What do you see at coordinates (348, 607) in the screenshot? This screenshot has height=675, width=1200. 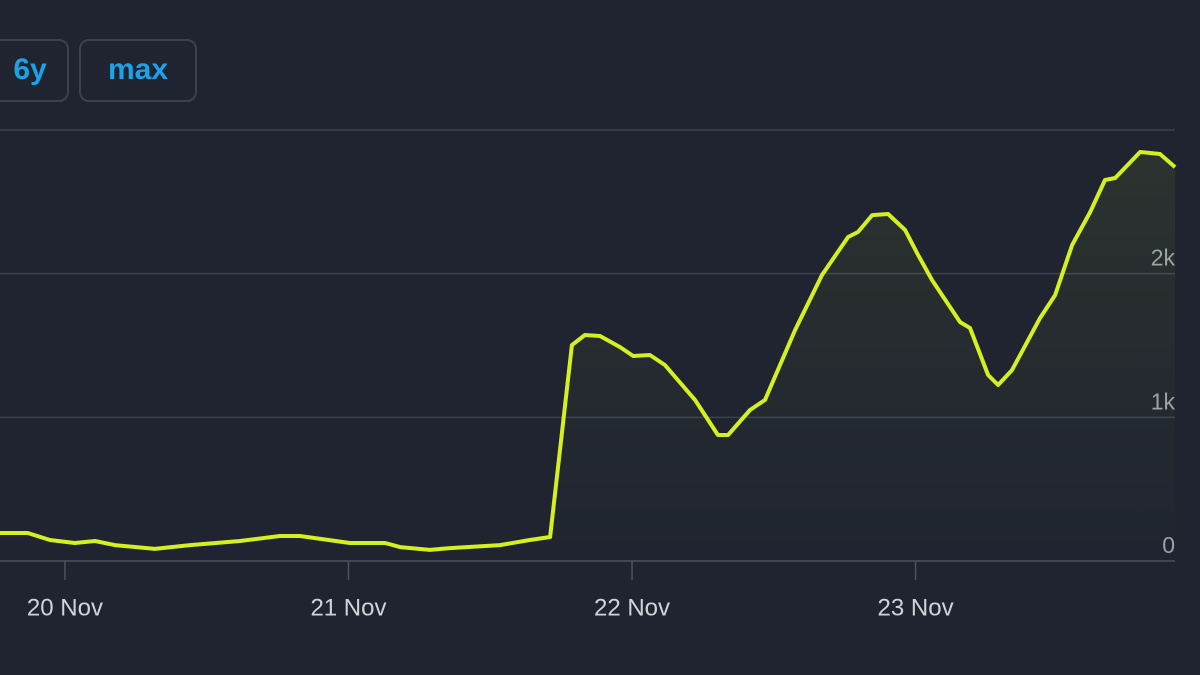 I see `x-tick-label: 21 Nov` at bounding box center [348, 607].